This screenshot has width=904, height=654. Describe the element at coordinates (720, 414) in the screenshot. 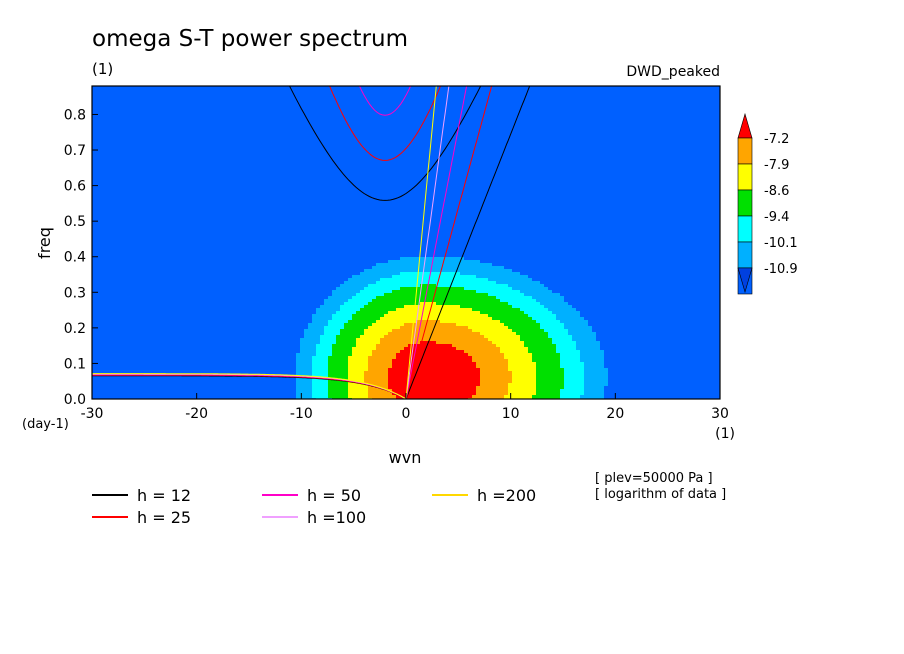

I see `x-tick-label: 30` at that location.